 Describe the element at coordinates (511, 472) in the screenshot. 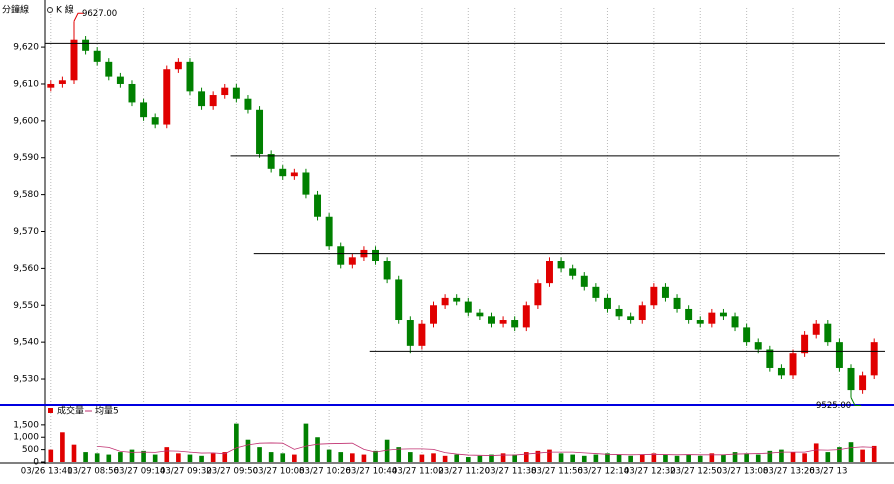

I see `x-tick-label: 03/27 11:38` at that location.